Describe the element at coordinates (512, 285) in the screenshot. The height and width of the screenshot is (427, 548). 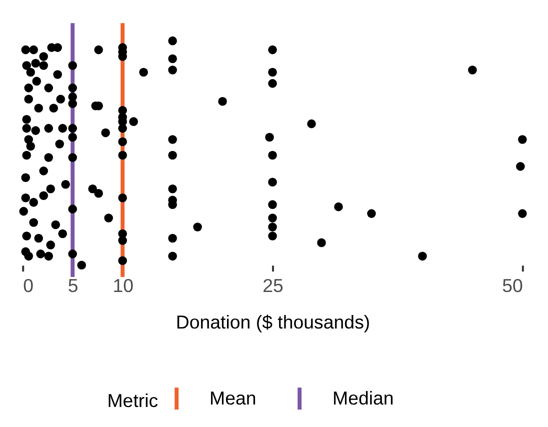
I see `x-tick-label: 50` at that location.